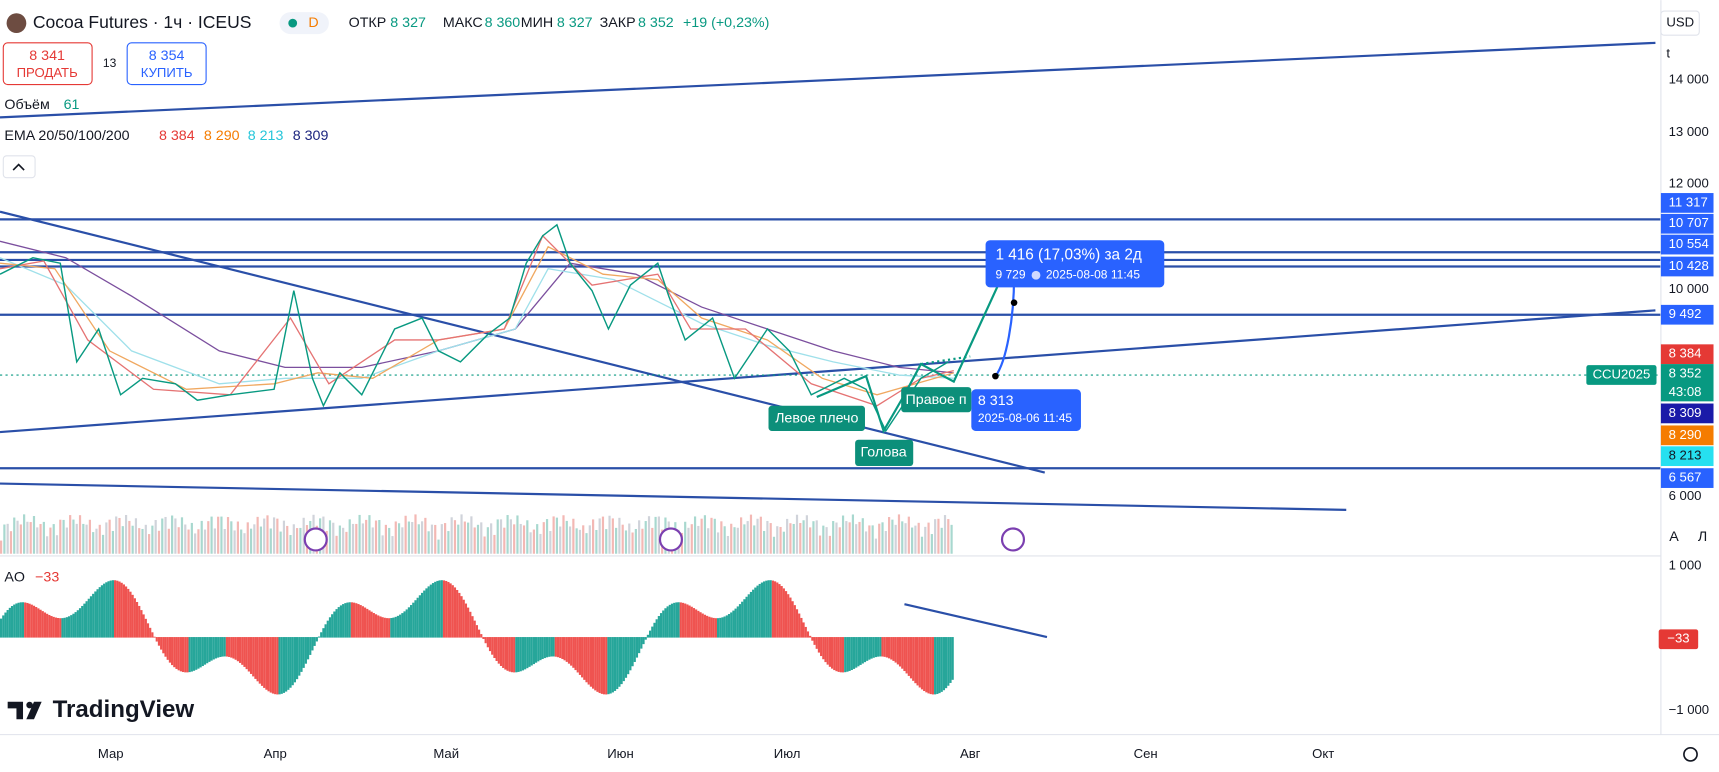  Describe the element at coordinates (1025, 418) in the screenshot. I see `point-date: 2025-08-06 11:45` at that location.